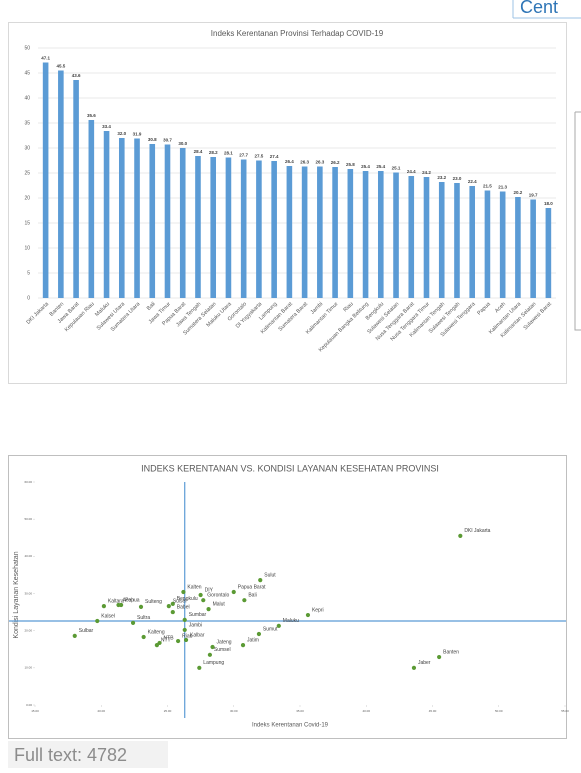  I want to click on value-label: 25.1, so click(396, 168).